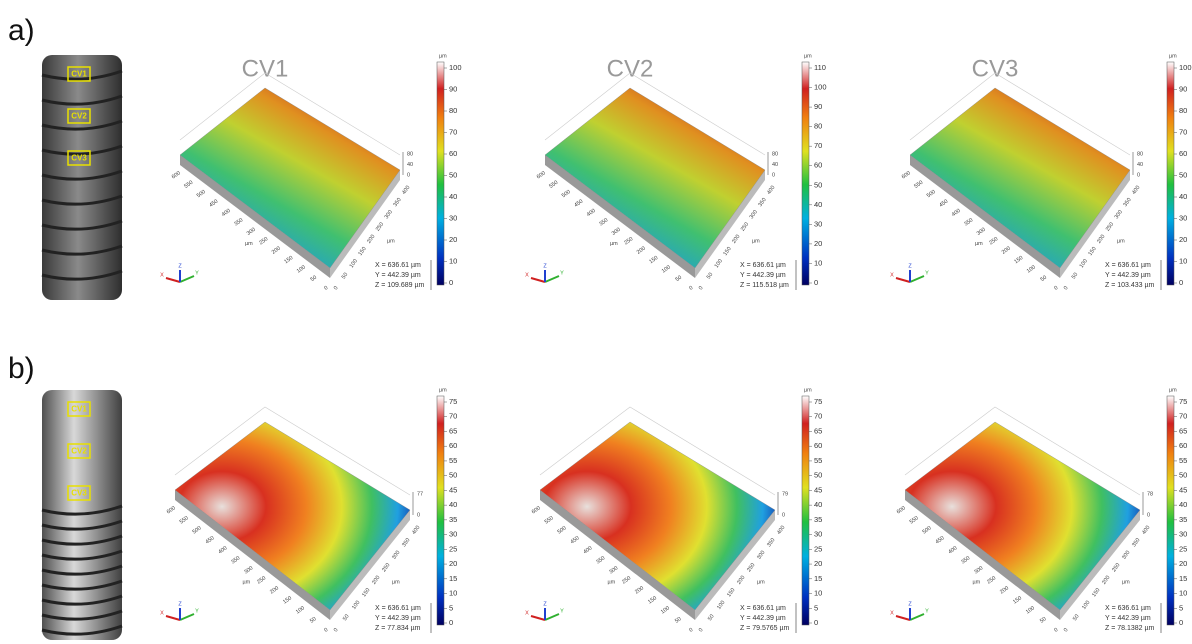  Describe the element at coordinates (731, 592) in the screenshot. I see `y-axis-tick: 150` at that location.